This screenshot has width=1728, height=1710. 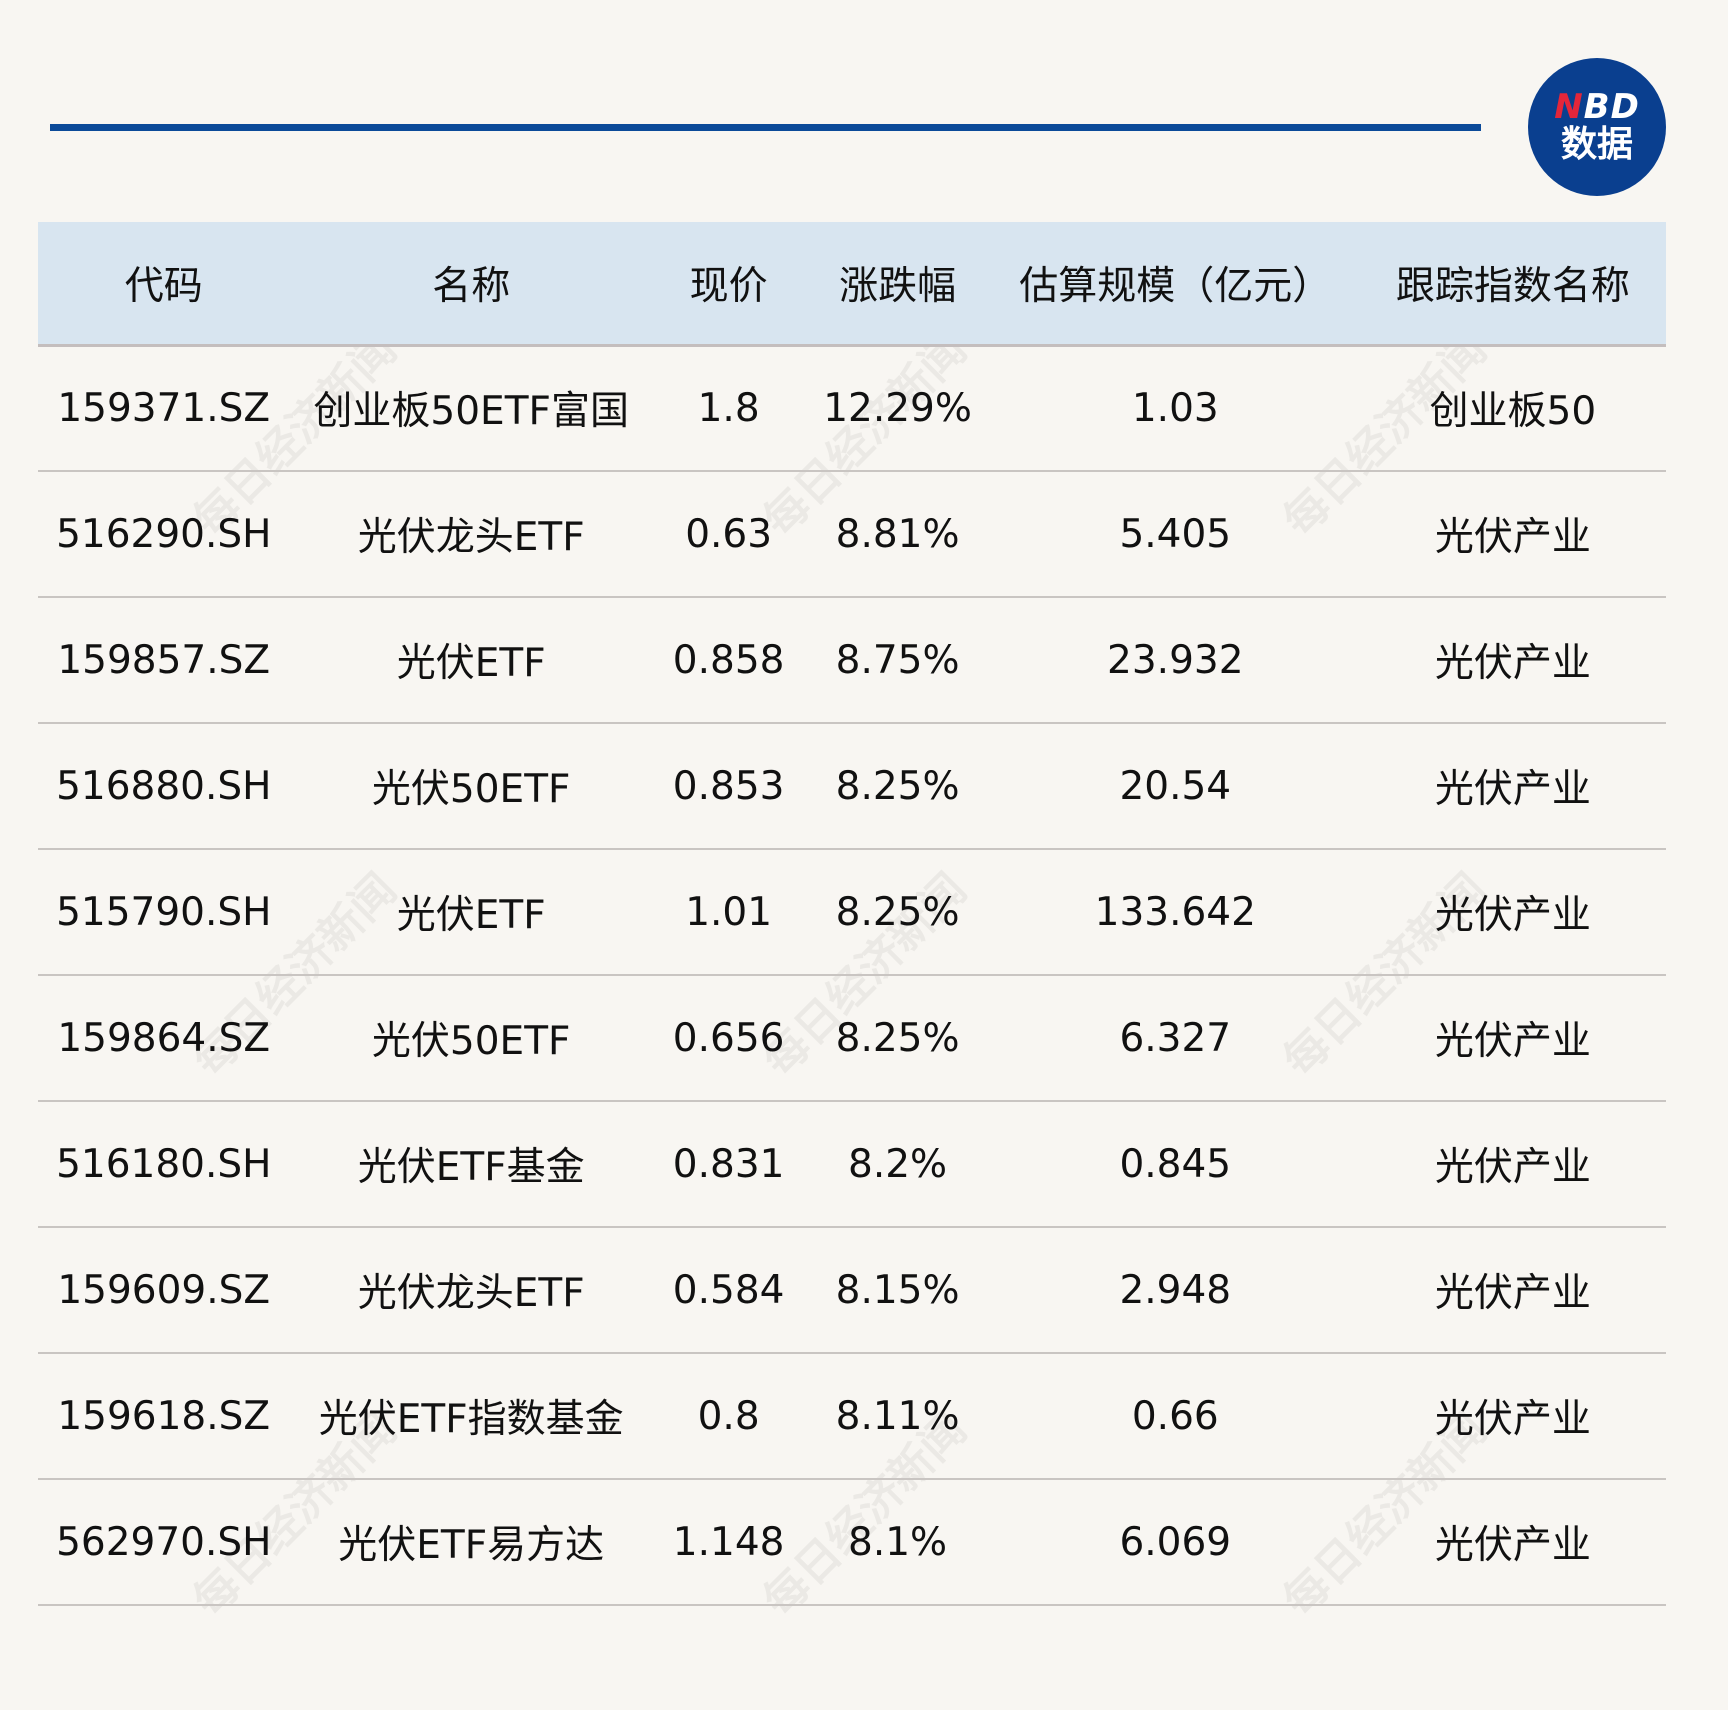 What do you see at coordinates (728, 912) in the screenshot?
I see `table-cell: 1.01` at bounding box center [728, 912].